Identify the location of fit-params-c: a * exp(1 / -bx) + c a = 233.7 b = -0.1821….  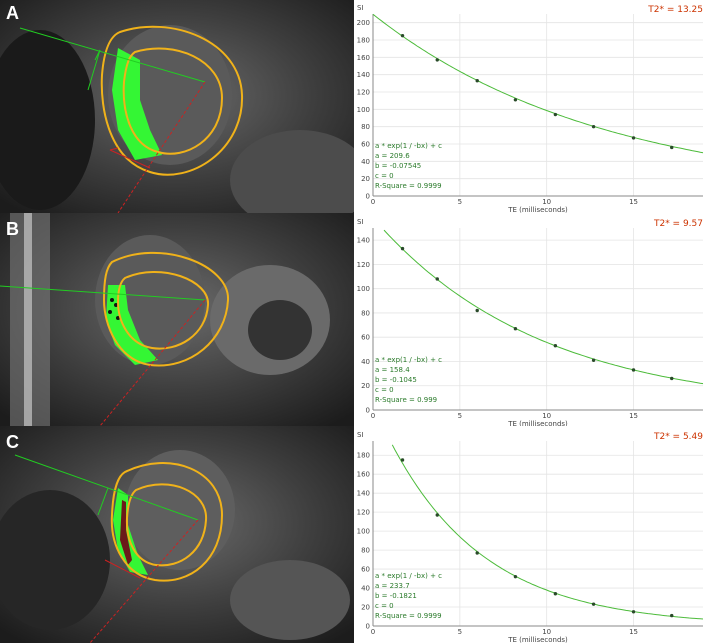
(408, 596).